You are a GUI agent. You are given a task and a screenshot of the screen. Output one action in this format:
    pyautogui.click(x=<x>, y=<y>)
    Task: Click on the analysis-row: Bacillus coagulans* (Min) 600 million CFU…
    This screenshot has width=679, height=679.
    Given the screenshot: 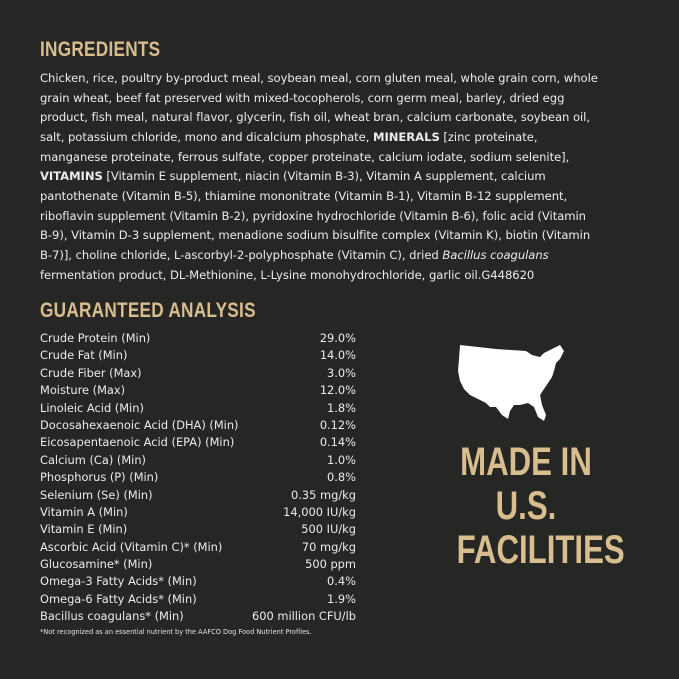 What is the action you would take?
    pyautogui.click(x=198, y=616)
    